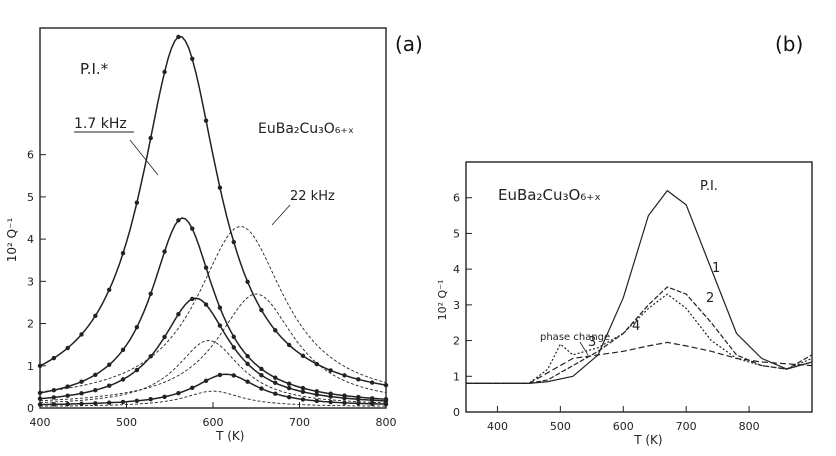 The width and height of the screenshot is (836, 456). Describe the element at coordinates (456, 233) in the screenshot. I see `y-tick-label-b: 5` at that location.